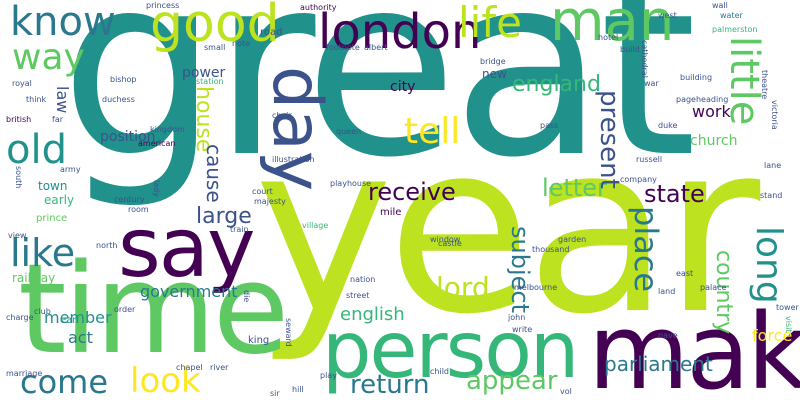 The width and height of the screenshot is (800, 400). I want to click on word-charge: charge, so click(20, 317).